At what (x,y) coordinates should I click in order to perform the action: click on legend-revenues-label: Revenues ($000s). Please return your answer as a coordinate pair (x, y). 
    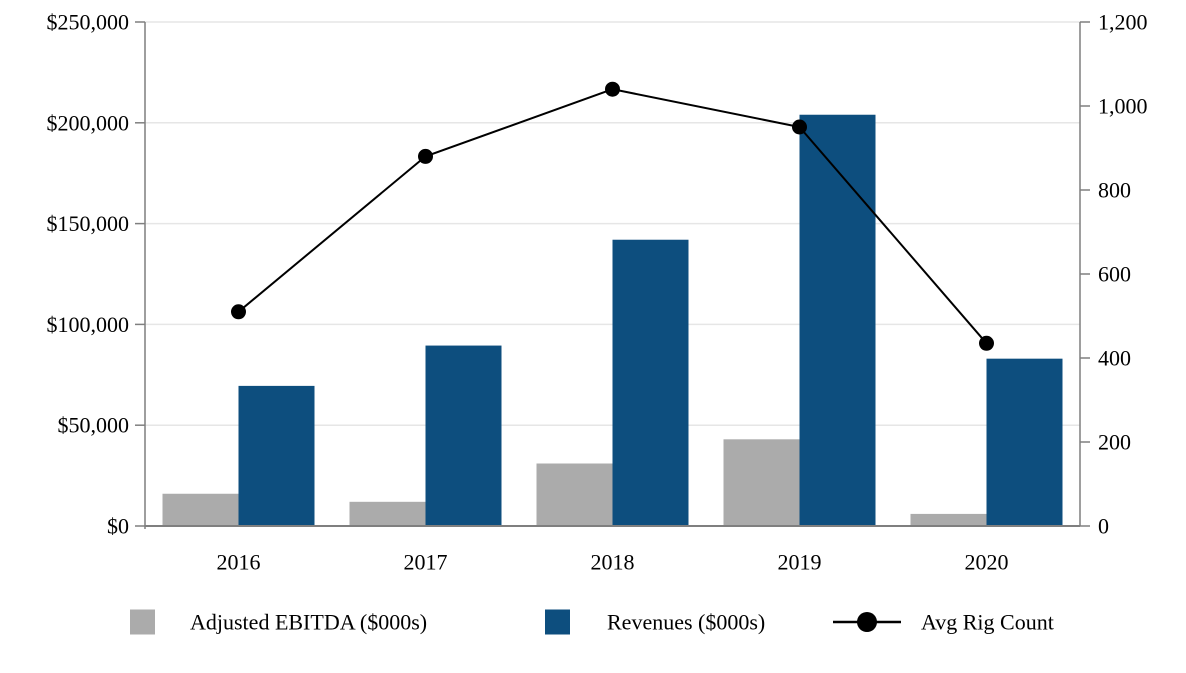
    Looking at the image, I should click on (686, 622).